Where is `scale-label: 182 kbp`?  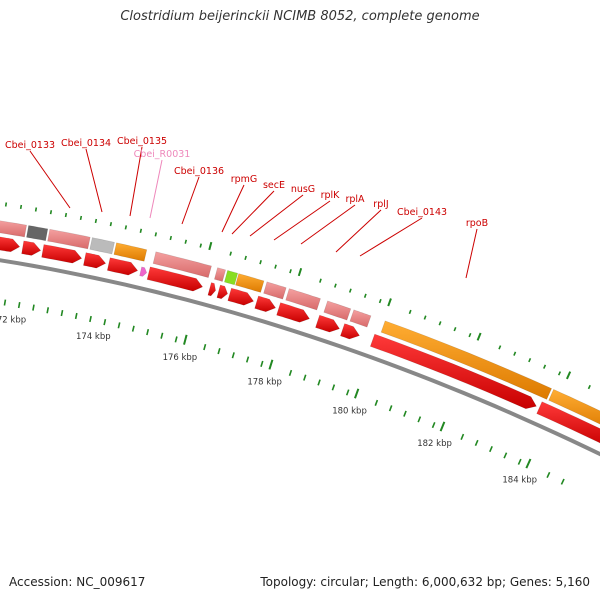
scale-label: 182 kbp is located at coordinates (434, 444).